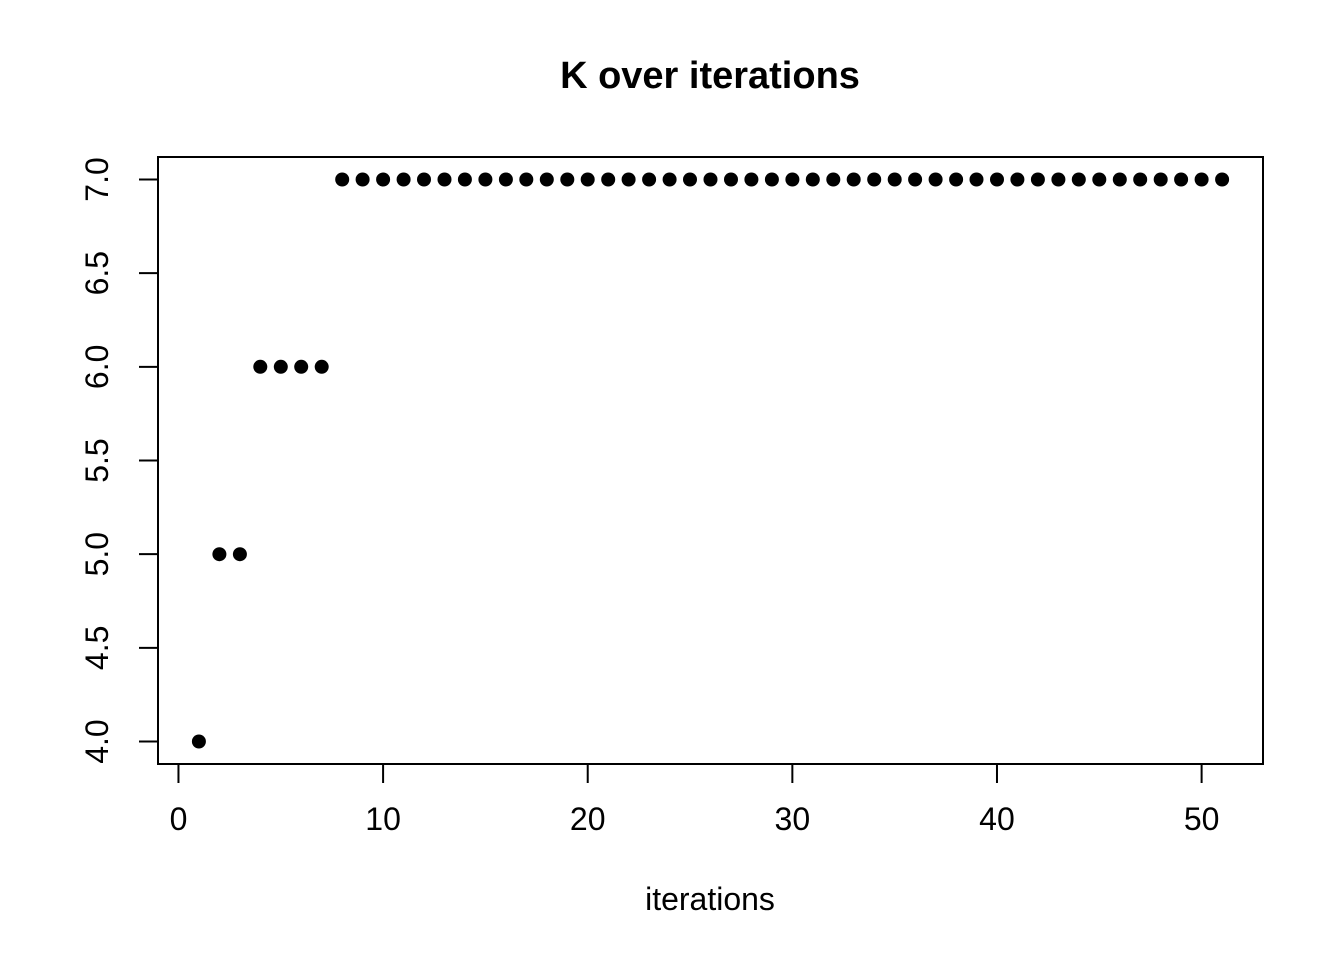 This screenshot has height=960, width=1344. What do you see at coordinates (97, 554) in the screenshot?
I see `y-tick-label: 5.0` at bounding box center [97, 554].